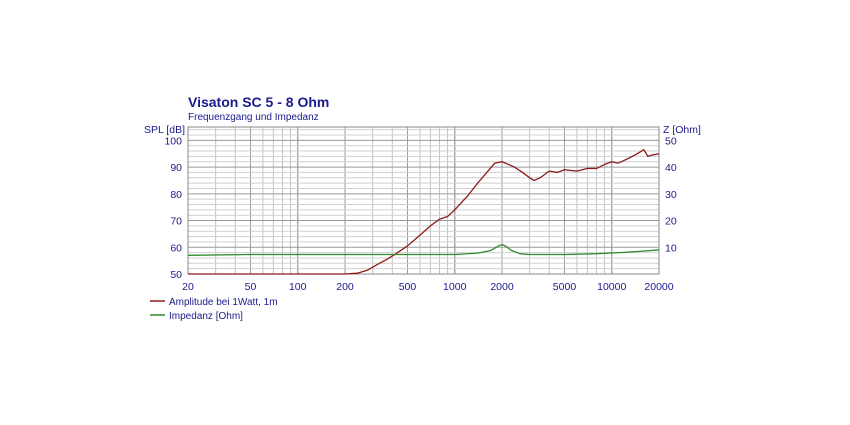 This screenshot has height=425, width=850. What do you see at coordinates (176, 168) in the screenshot?
I see `y-left-tick-label: 90` at bounding box center [176, 168].